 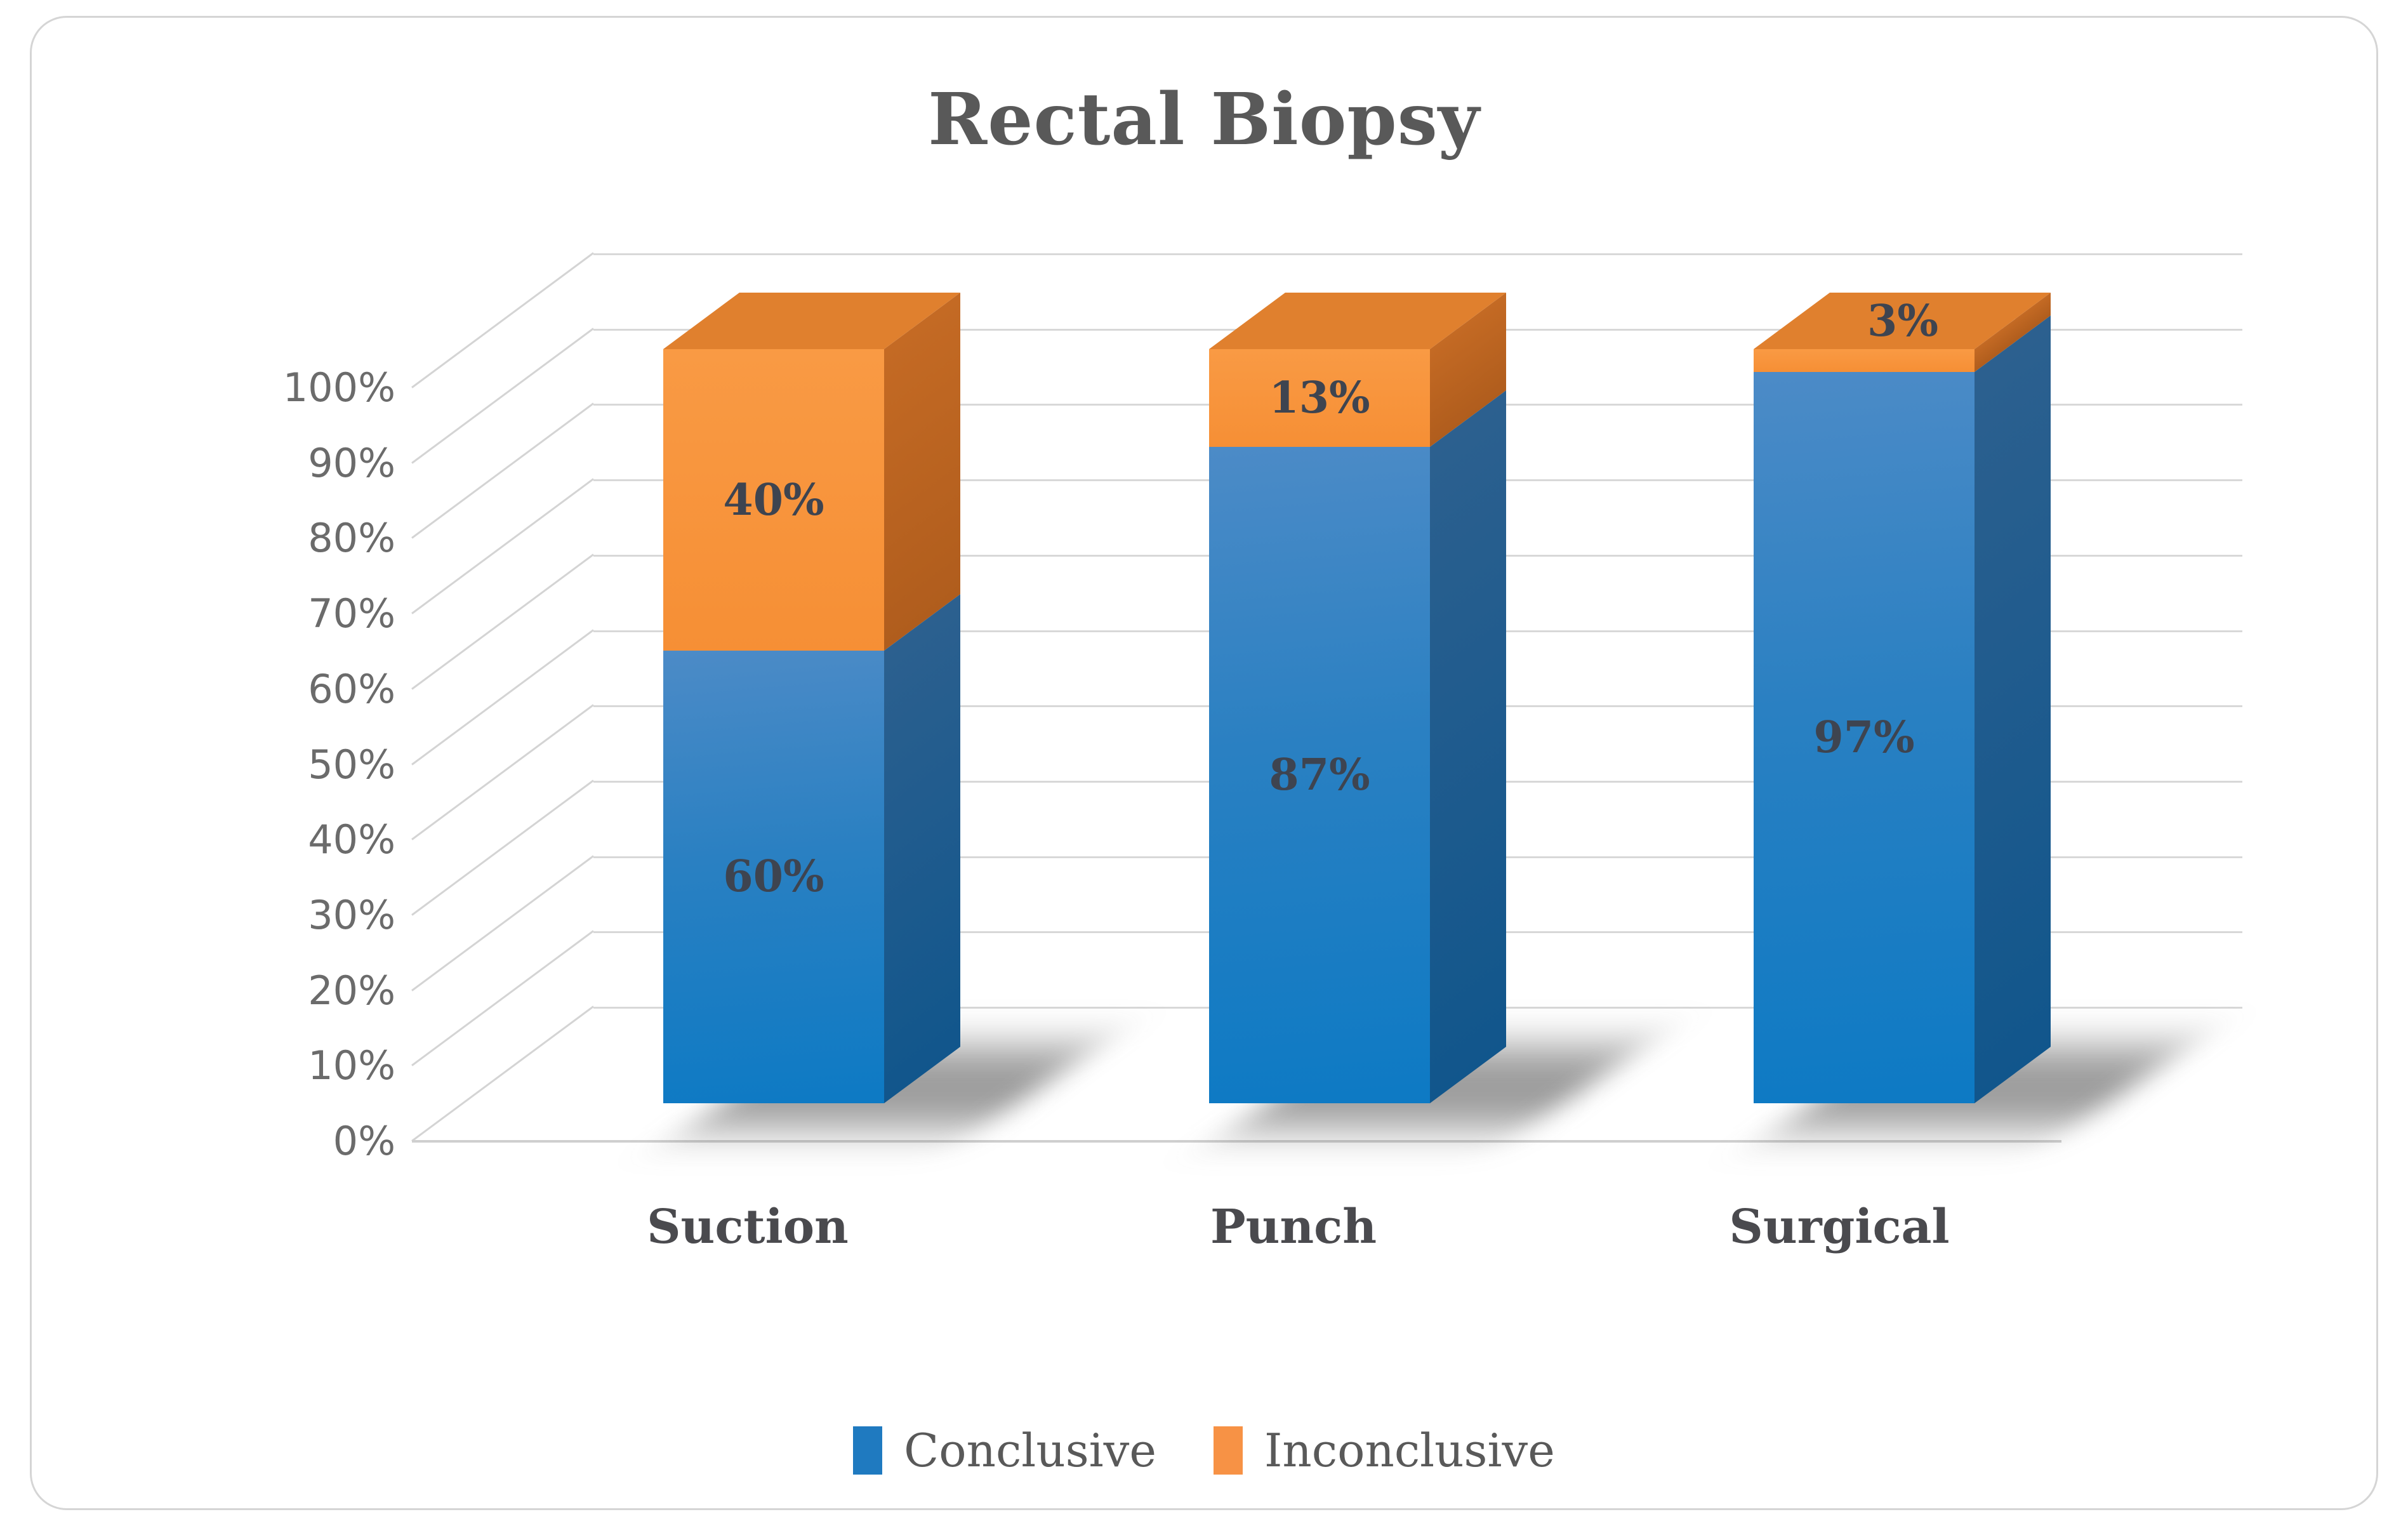 What do you see at coordinates (1236, 1141) in the screenshot?
I see `floor-edge` at bounding box center [1236, 1141].